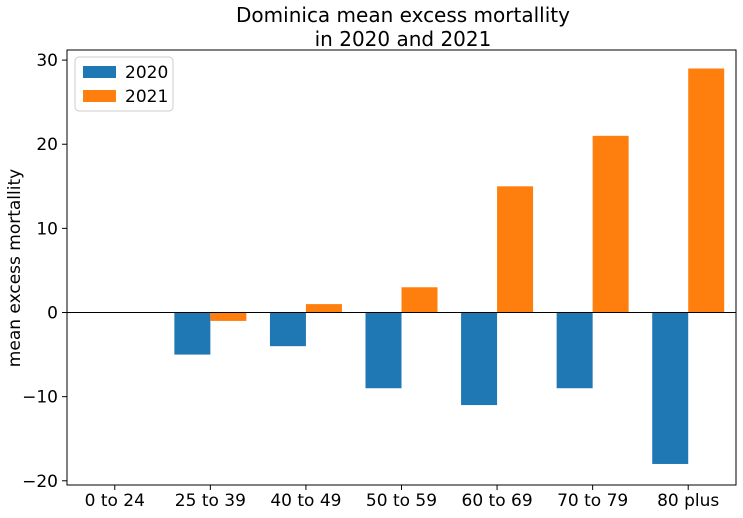  I want to click on y-tick-label: −10, so click(40, 398).